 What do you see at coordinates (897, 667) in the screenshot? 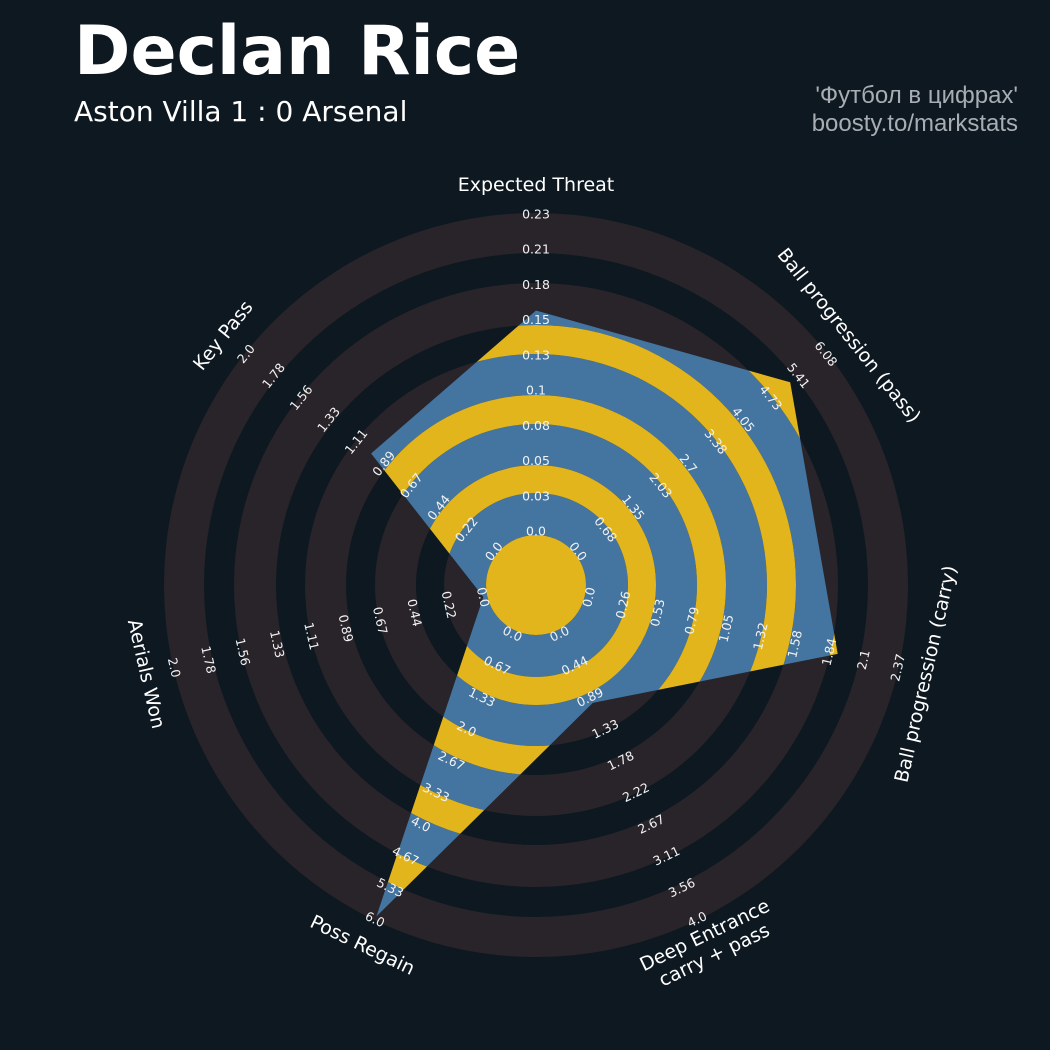
I see `tick-label: 2.37` at bounding box center [897, 667].